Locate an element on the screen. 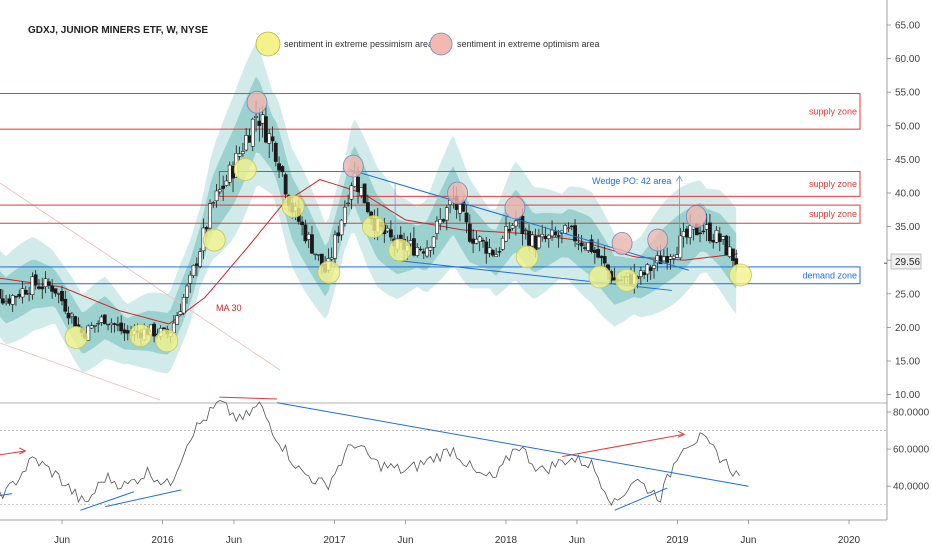 Image resolution: width=932 pixels, height=555 pixels. last-price-label: 29.56 is located at coordinates (907, 262).